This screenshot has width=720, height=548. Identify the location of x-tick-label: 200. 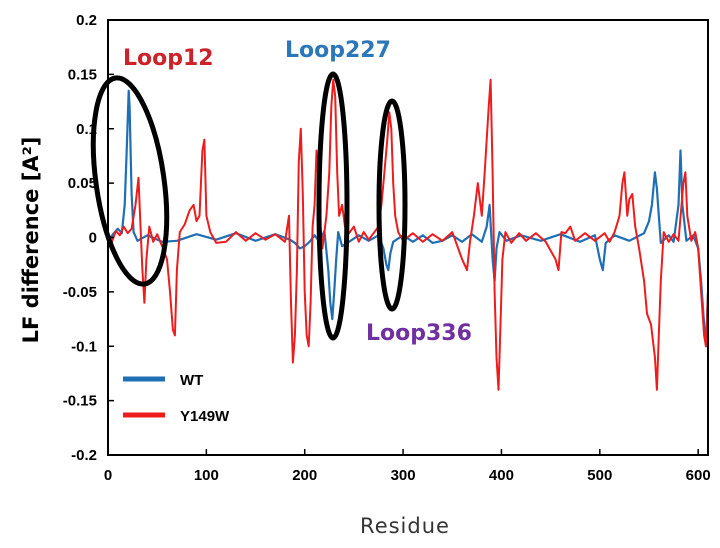
(304, 475).